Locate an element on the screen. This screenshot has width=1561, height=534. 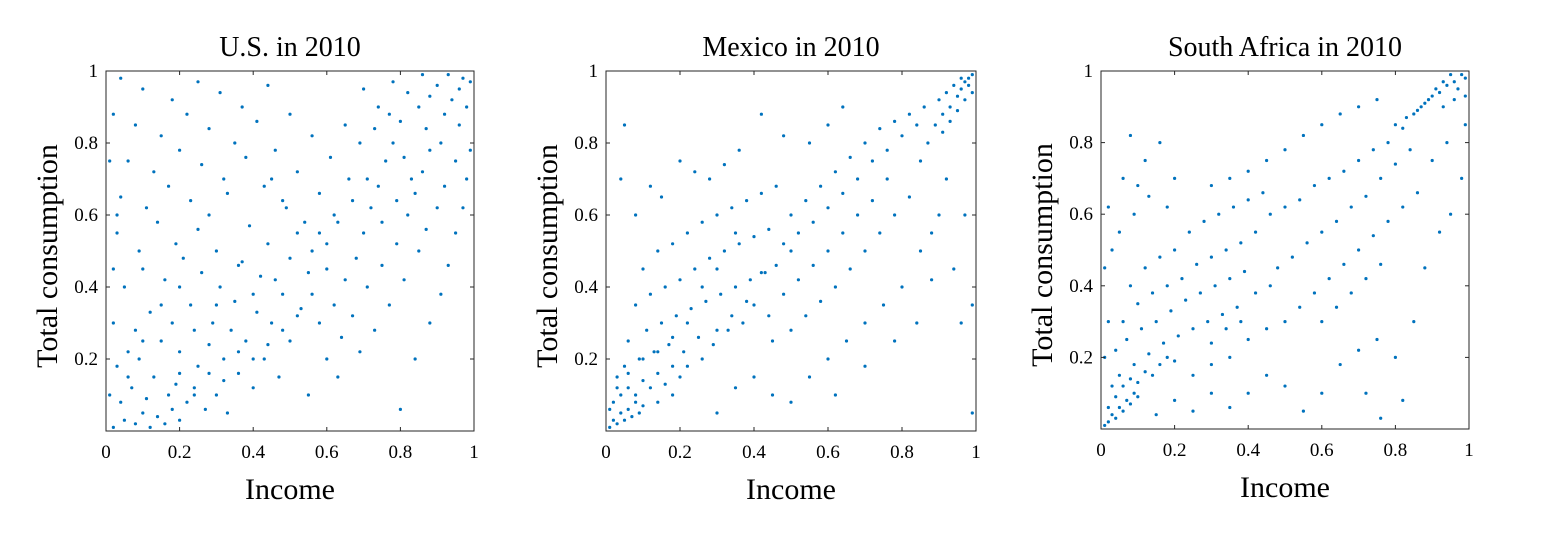
x-tick-label: 0.6 is located at coordinates (327, 452).